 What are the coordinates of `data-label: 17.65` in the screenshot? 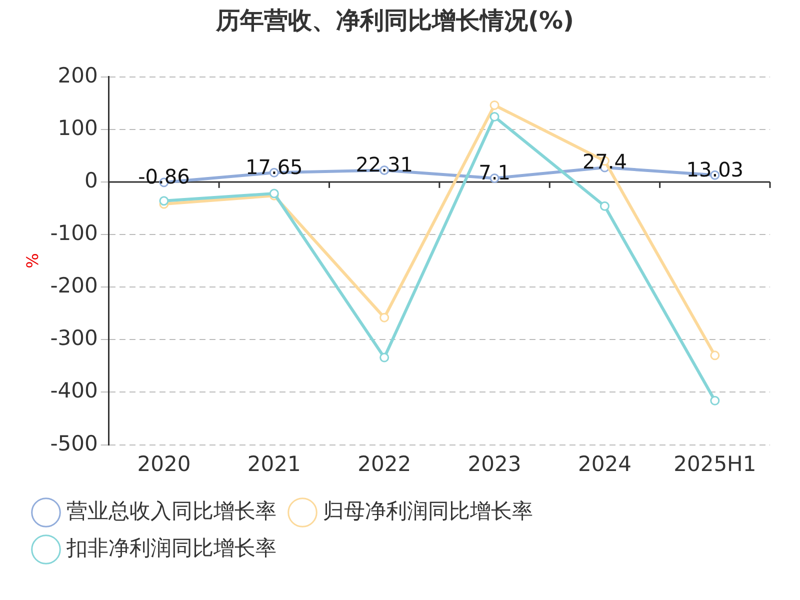 It's located at (274, 166).